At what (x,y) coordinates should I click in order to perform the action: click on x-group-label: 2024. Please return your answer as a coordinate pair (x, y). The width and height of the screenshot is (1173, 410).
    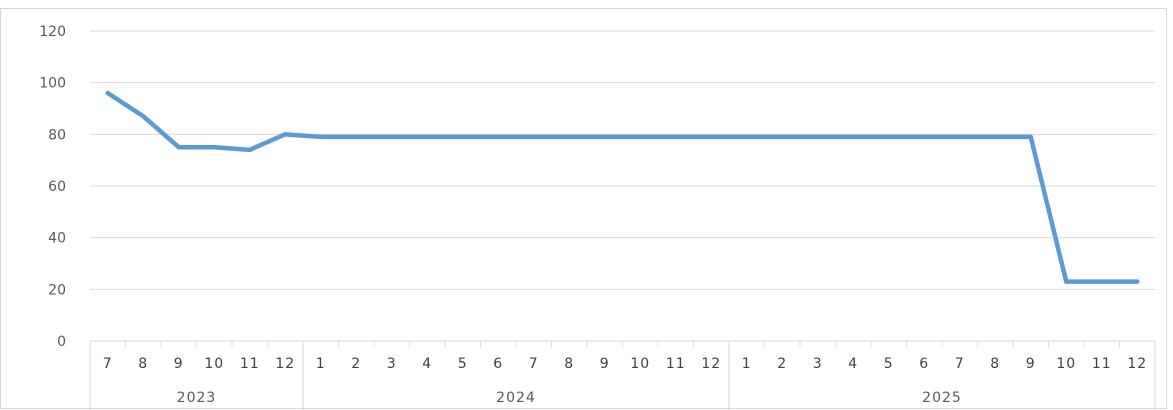
    Looking at the image, I should click on (516, 398).